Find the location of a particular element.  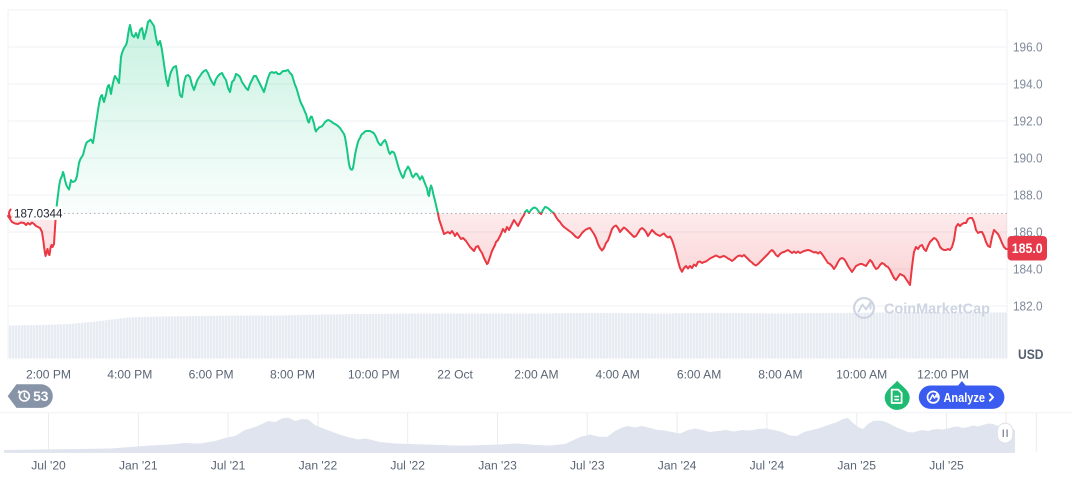

svg-text: 194.0 is located at coordinates (1028, 84).